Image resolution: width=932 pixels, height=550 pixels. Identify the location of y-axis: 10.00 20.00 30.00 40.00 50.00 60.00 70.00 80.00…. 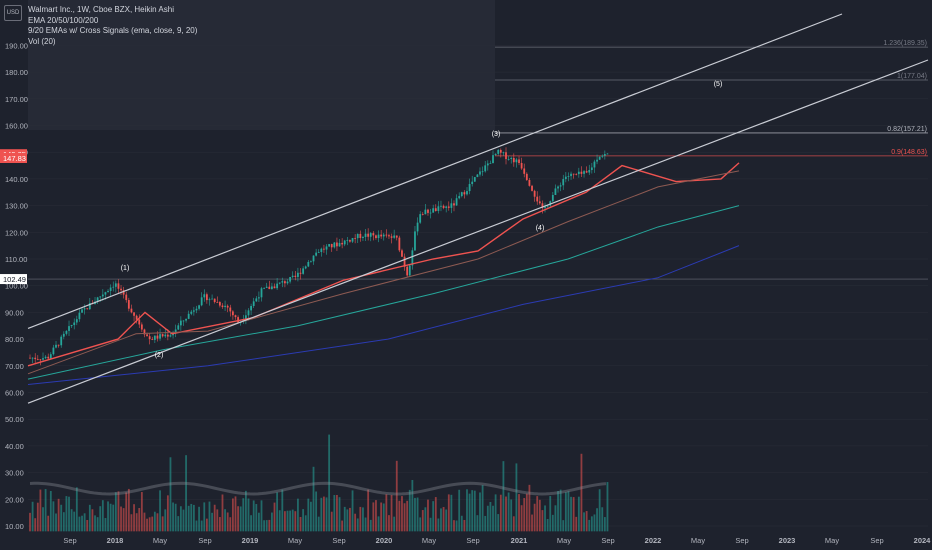
(16, 286).